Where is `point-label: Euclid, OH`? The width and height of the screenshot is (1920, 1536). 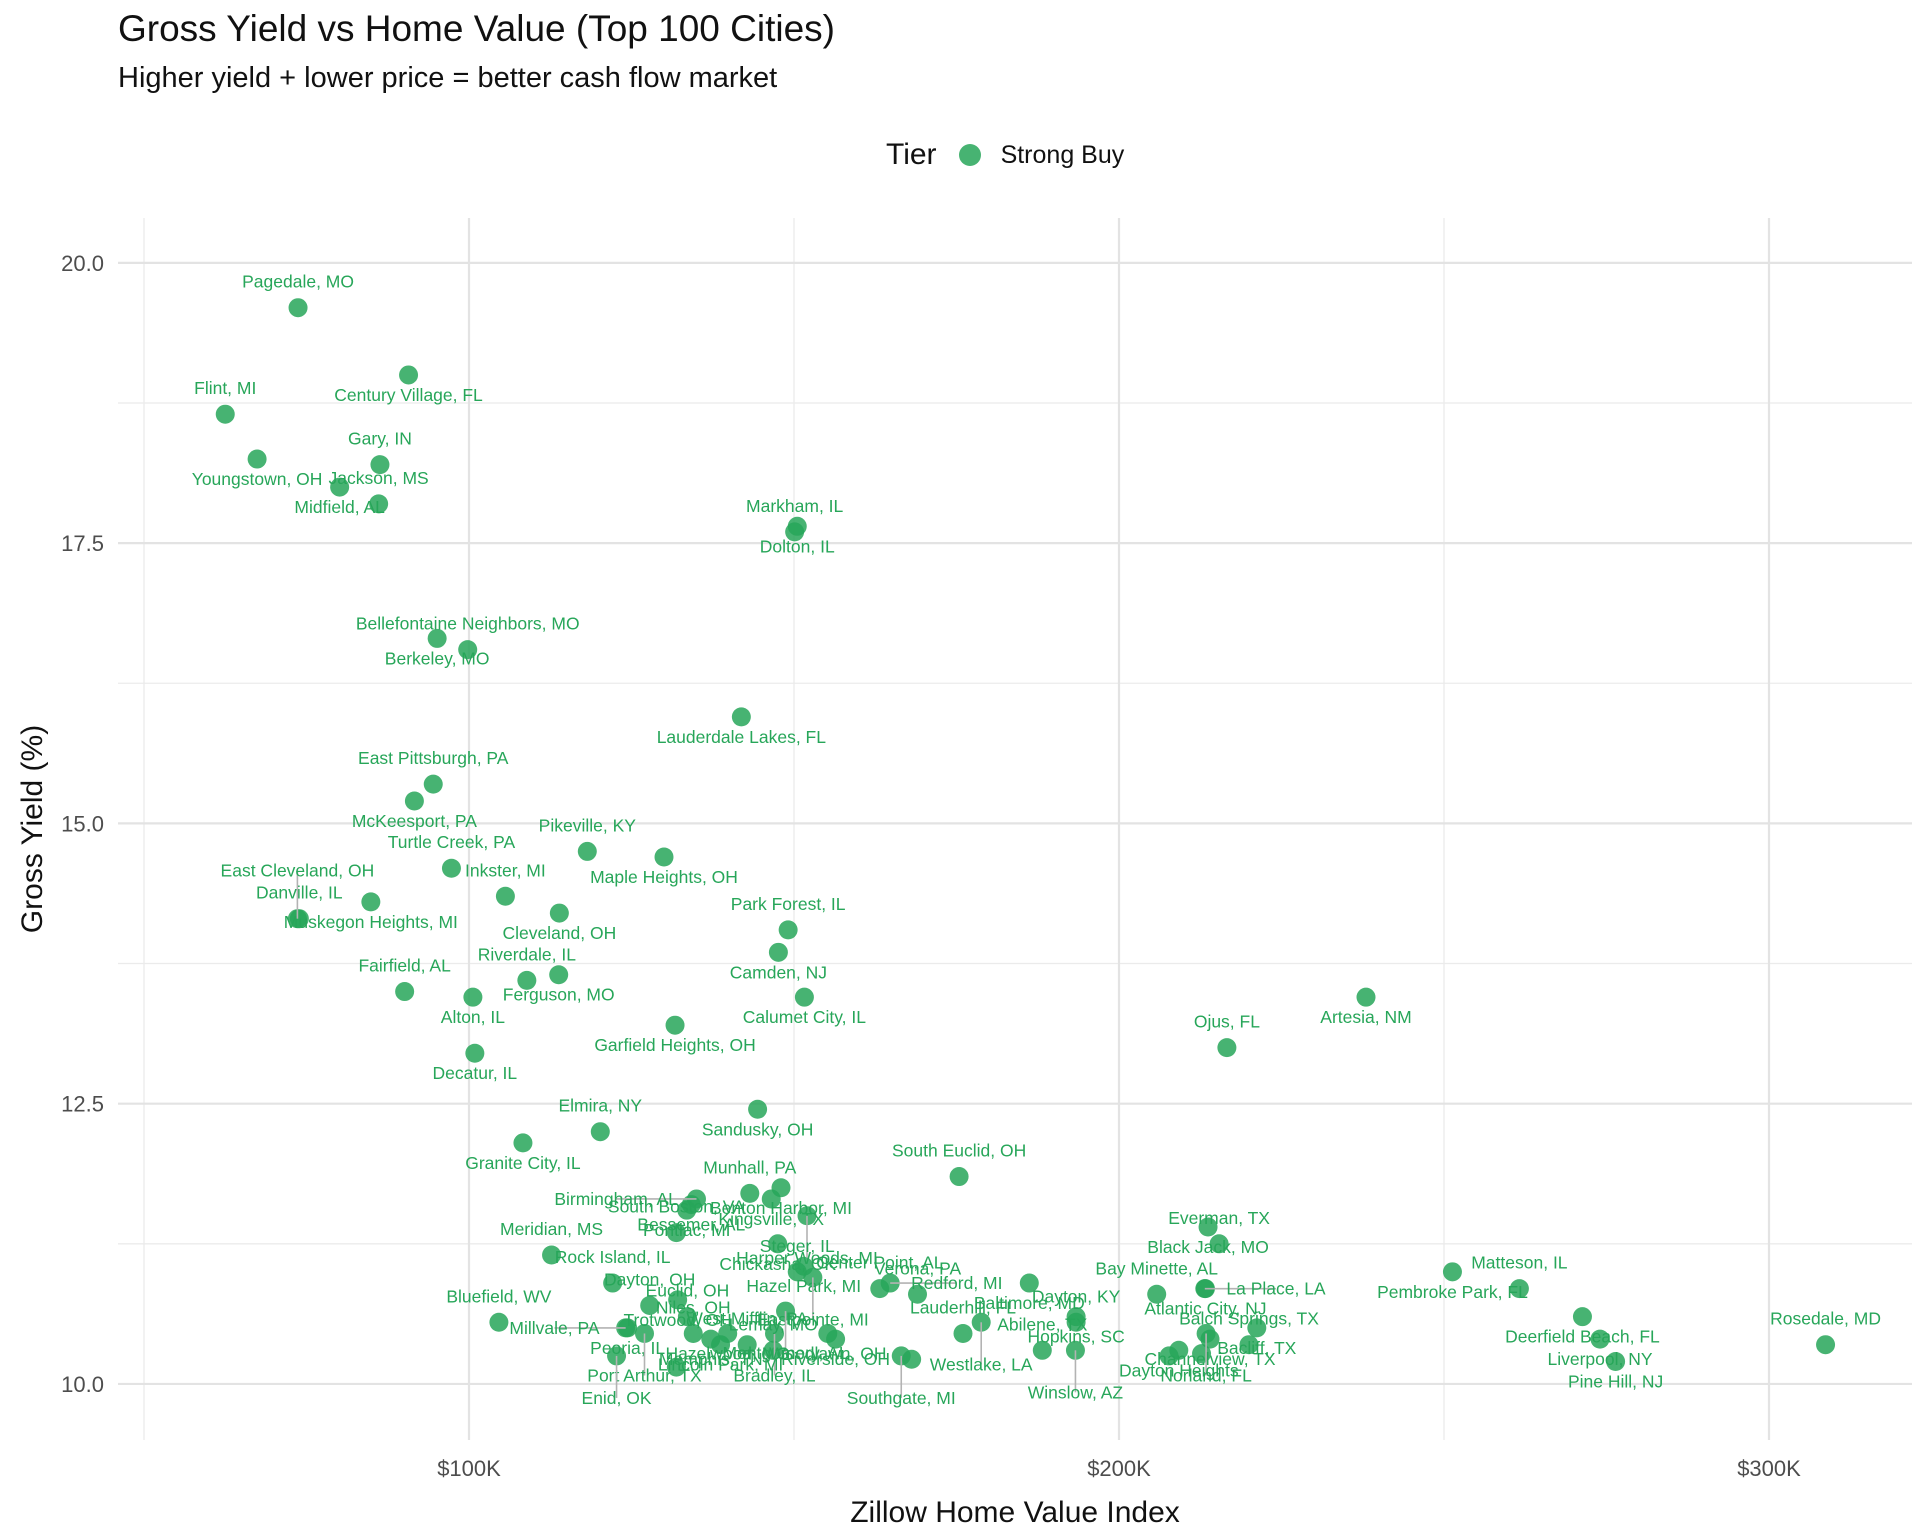 point-label: Euclid, OH is located at coordinates (688, 1291).